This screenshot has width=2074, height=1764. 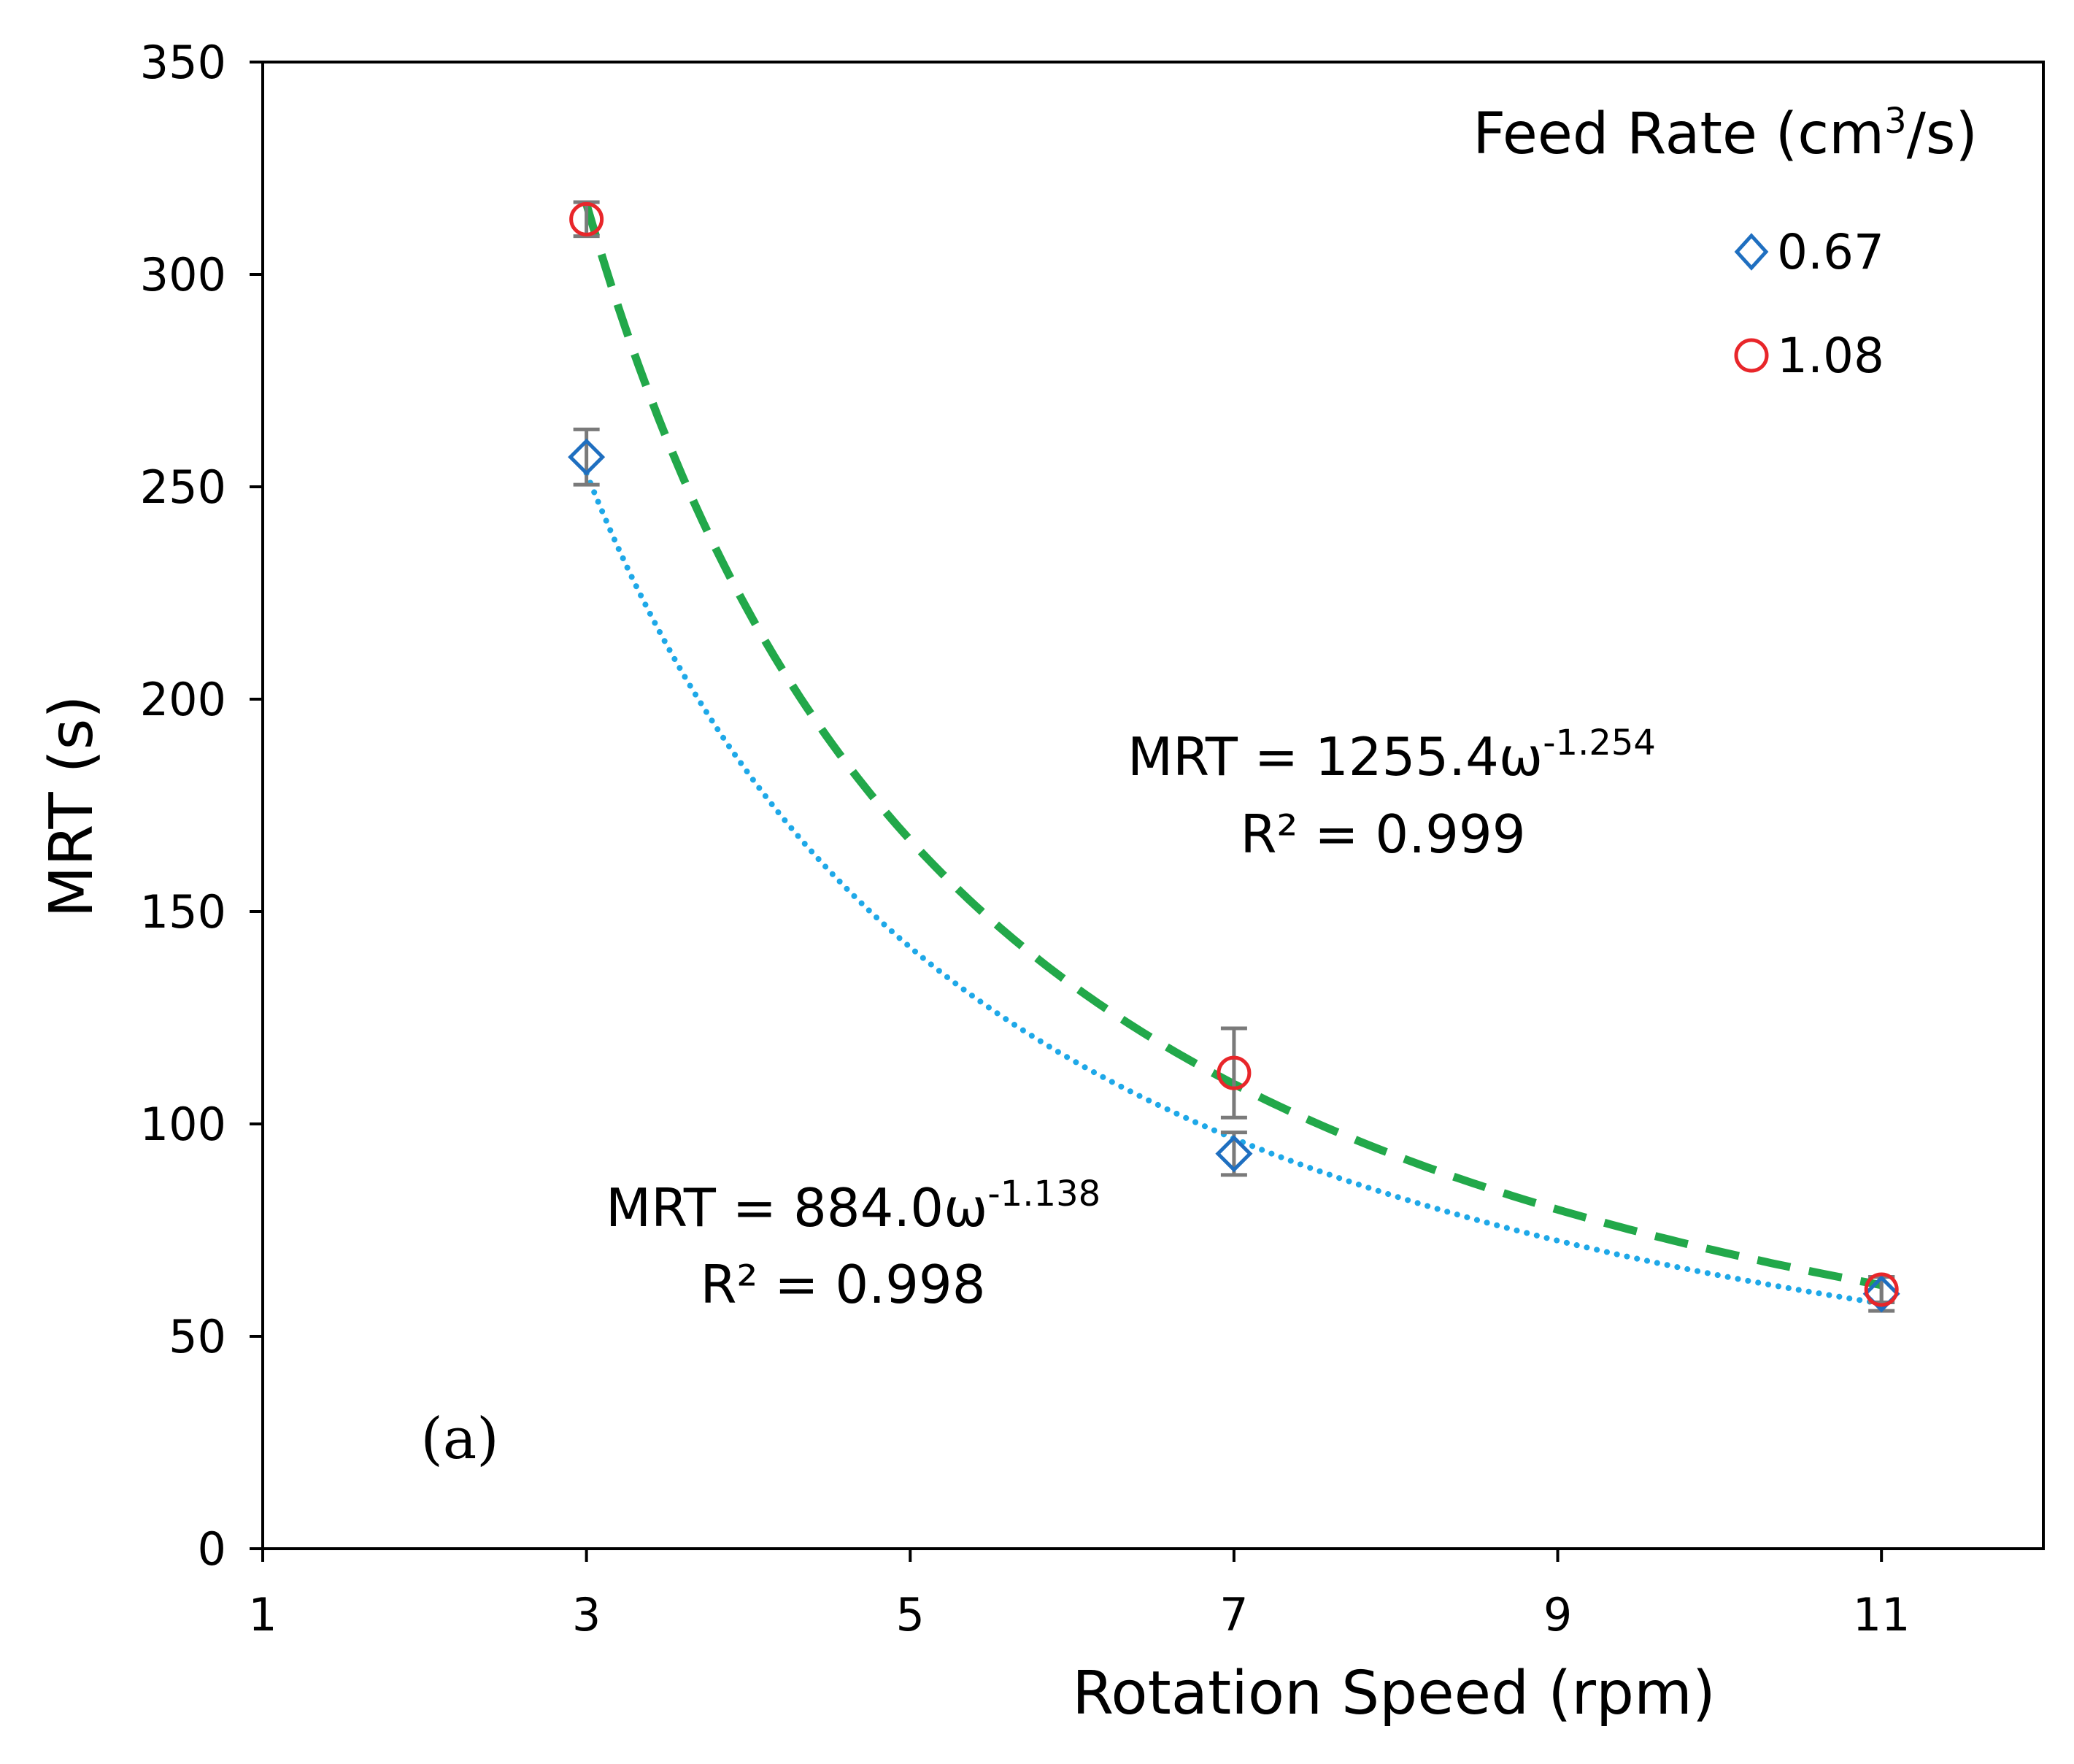 I want to click on legend-item-1-08: 1.08, so click(x=1809, y=356).